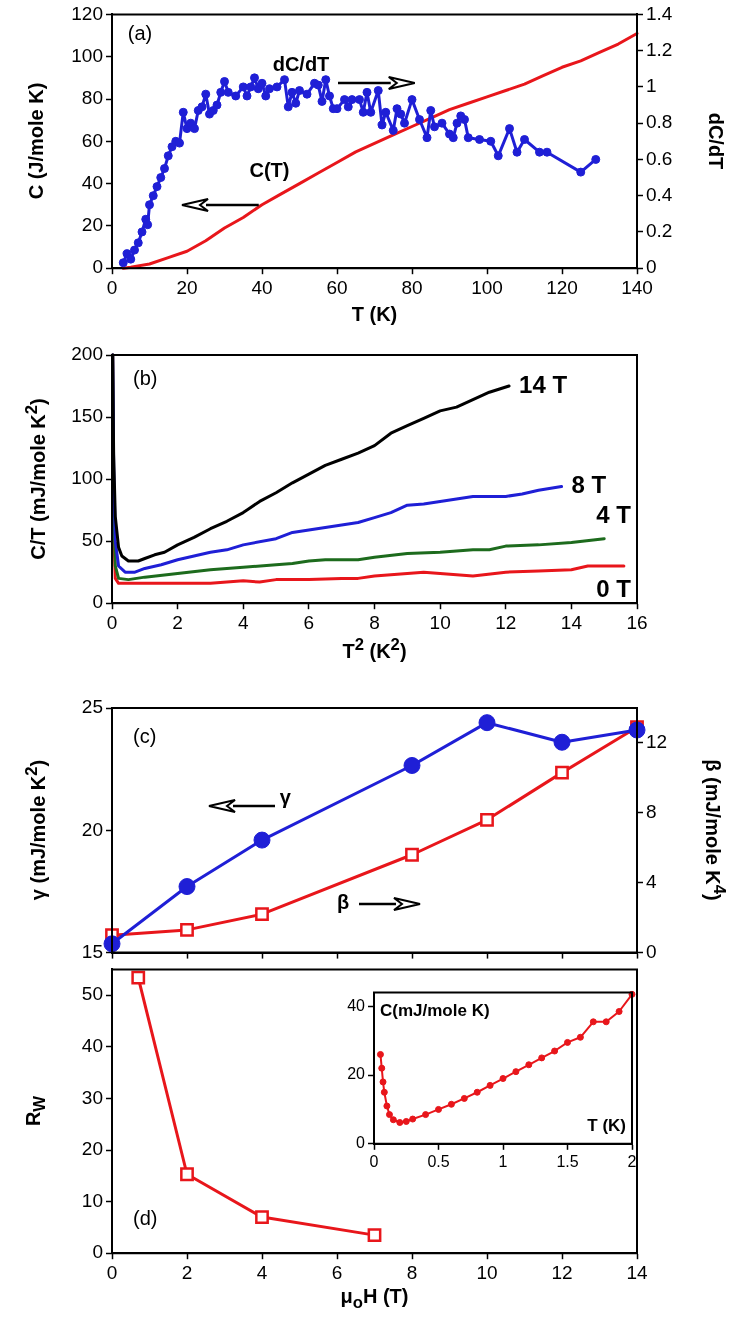  Describe the element at coordinates (543, 384) in the screenshot. I see `series-label: 14 T` at that location.